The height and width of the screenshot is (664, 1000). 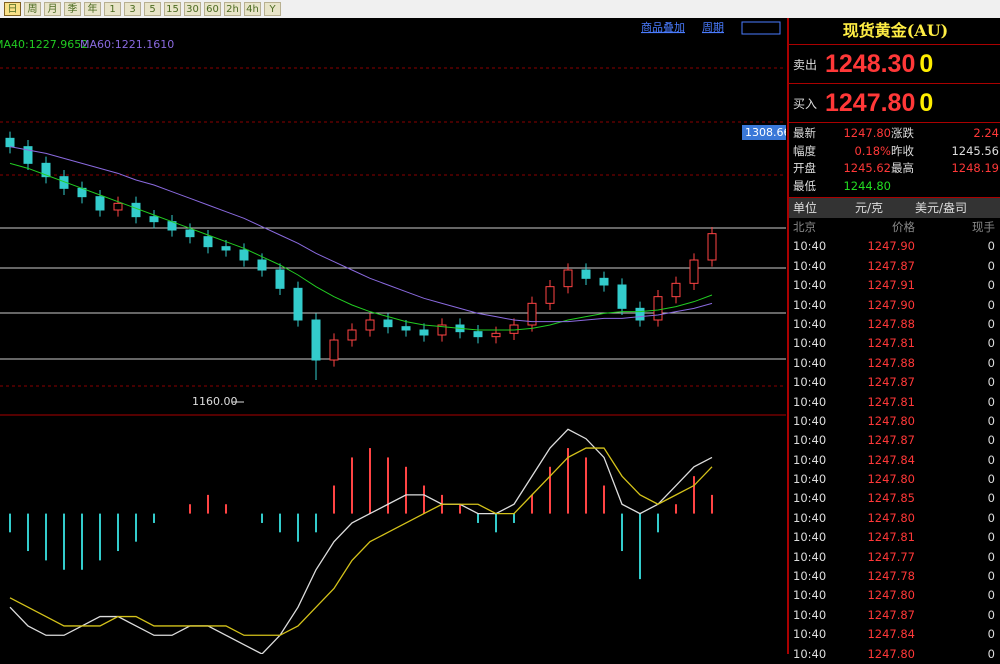 What do you see at coordinates (891, 537) in the screenshot?
I see `tick-cell: 1247.81` at bounding box center [891, 537].